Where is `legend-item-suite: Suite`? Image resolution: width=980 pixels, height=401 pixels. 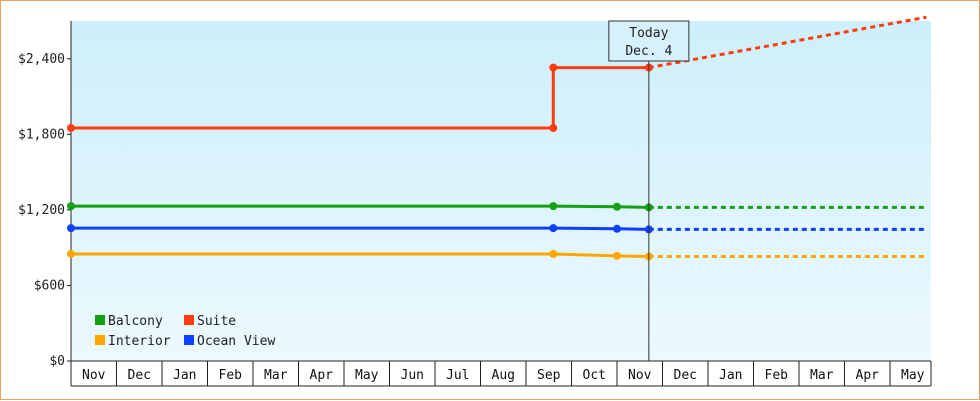 legend-item-suite: Suite is located at coordinates (210, 321).